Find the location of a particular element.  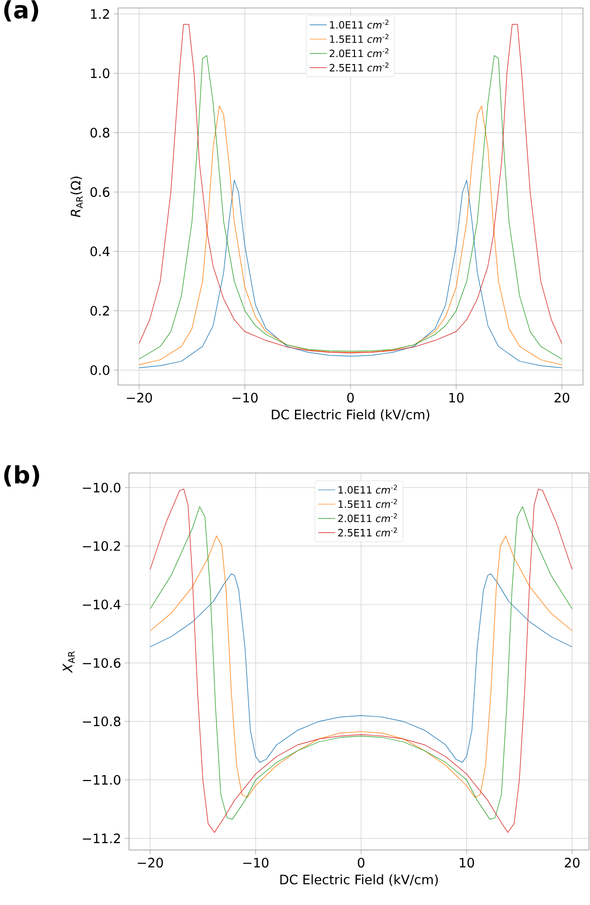

y-tick-label: 0.6 is located at coordinates (100, 192).